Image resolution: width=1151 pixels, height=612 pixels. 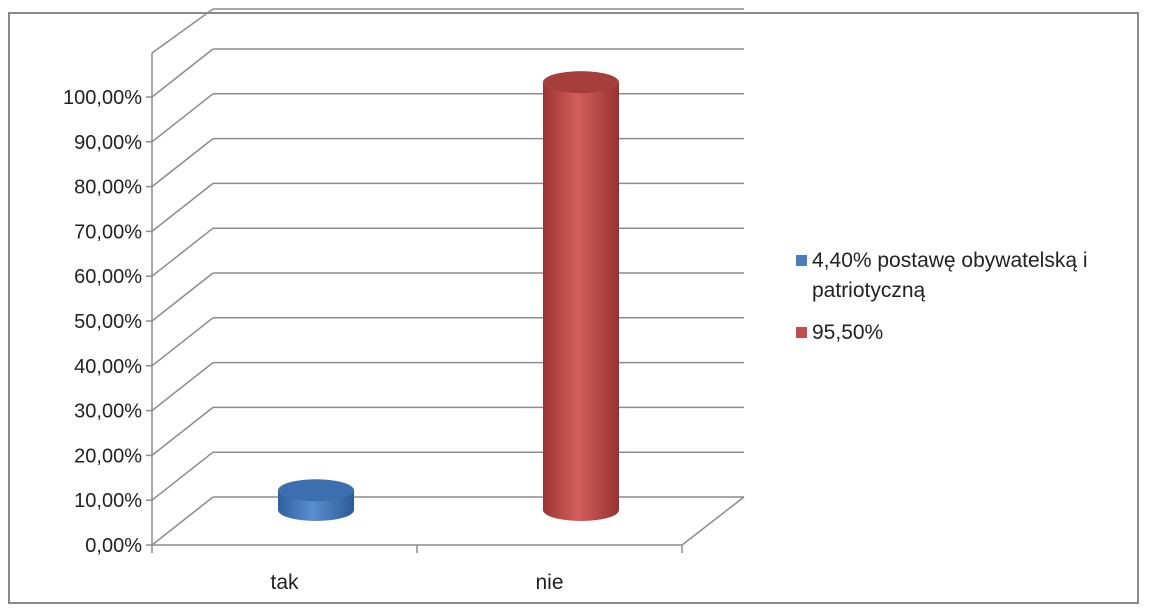 I want to click on y-tick-label: 70,00%, so click(x=108, y=232).